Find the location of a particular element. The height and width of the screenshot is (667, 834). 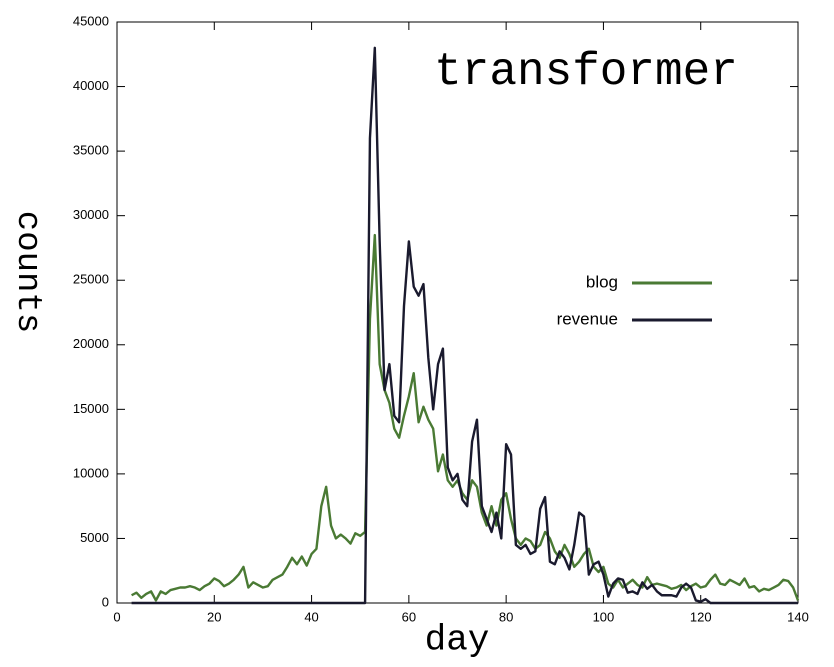

x-tick-label: 100 is located at coordinates (604, 616).